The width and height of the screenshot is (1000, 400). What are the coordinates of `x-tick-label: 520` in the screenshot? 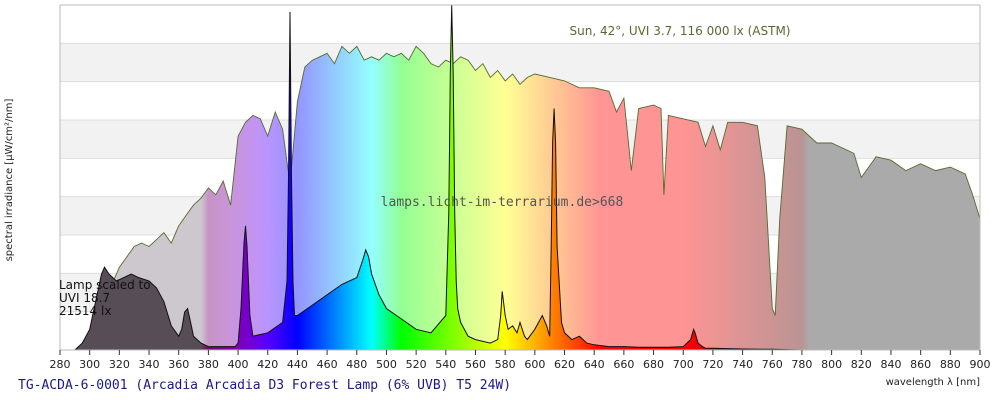 It's located at (416, 364).